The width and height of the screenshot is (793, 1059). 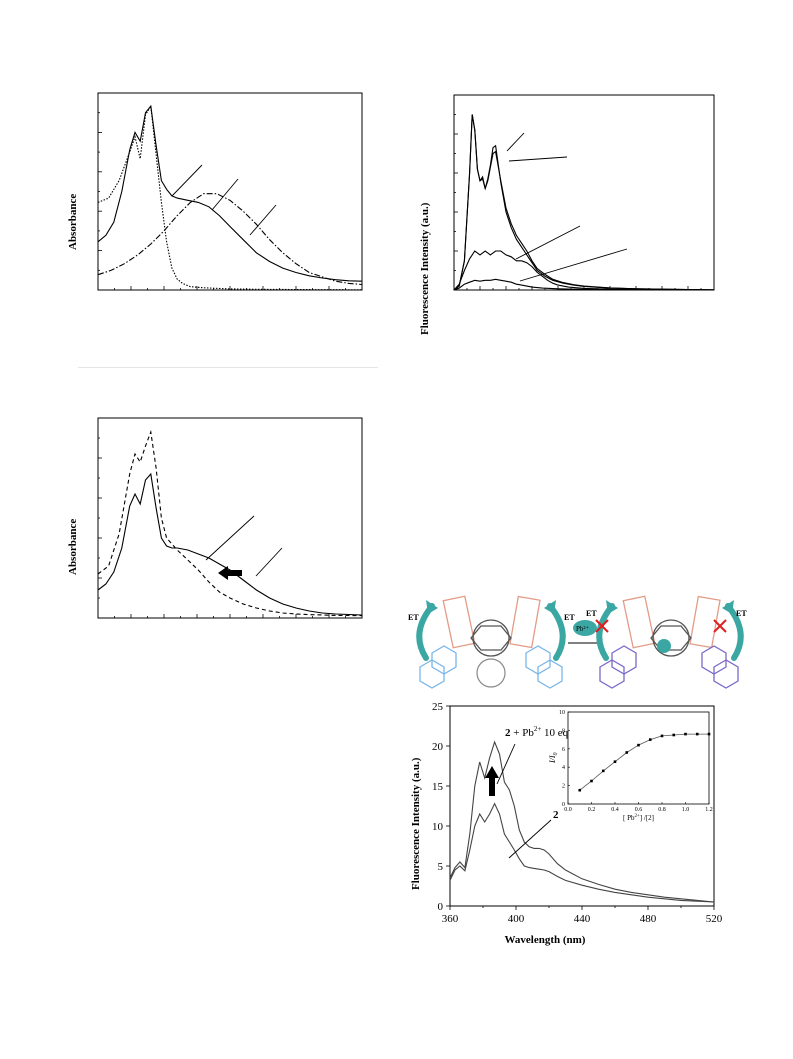 I want to click on fl-main-xtick-label: 520, so click(x=714, y=919).